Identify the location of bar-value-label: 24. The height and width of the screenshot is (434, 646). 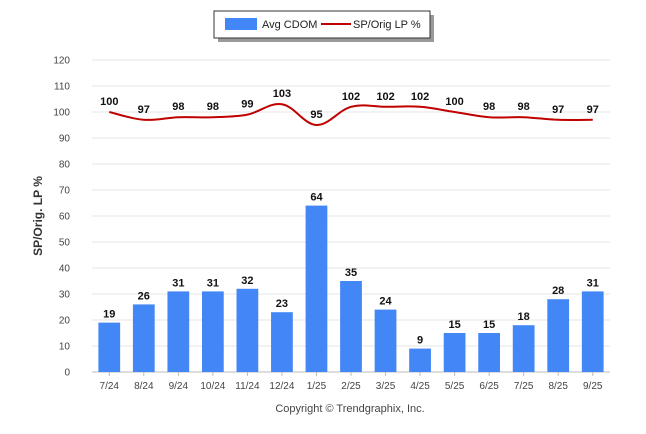
(385, 302).